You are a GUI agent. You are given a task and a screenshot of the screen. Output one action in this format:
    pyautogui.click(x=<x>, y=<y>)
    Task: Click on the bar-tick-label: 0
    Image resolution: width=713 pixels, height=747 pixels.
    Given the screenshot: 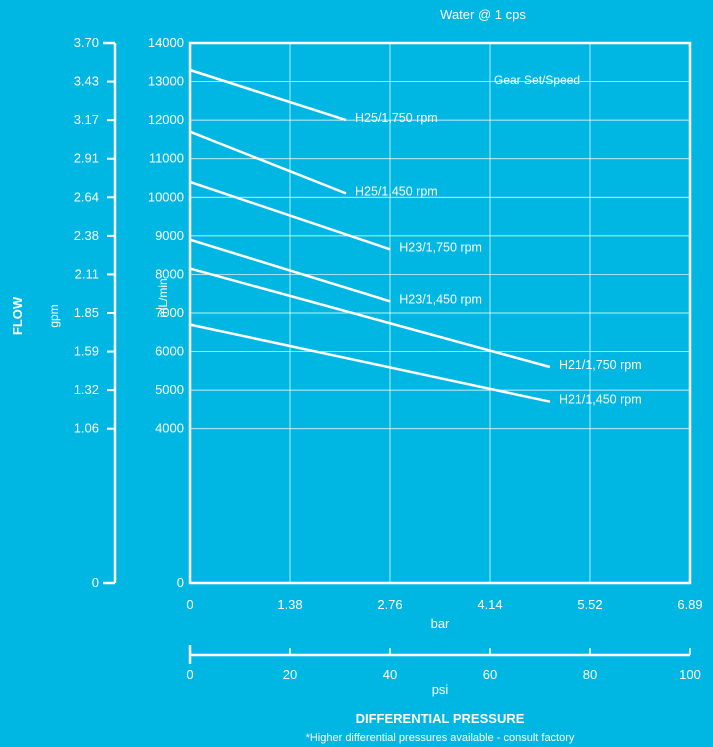 What is the action you would take?
    pyautogui.click(x=189, y=604)
    